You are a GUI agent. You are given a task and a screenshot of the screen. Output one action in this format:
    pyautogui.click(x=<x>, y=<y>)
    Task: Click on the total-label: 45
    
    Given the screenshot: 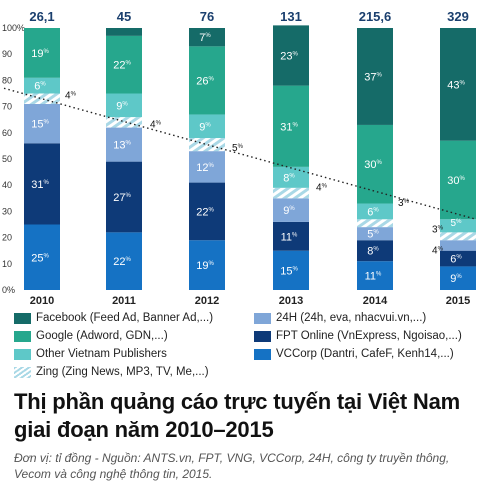 What is the action you would take?
    pyautogui.click(x=124, y=16)
    